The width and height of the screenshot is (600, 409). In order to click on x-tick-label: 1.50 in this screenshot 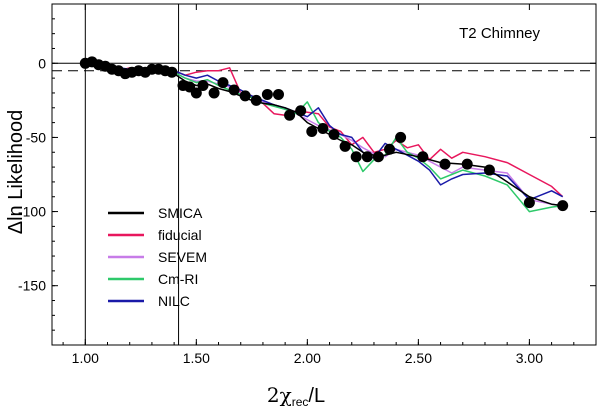, I will do `click(196, 358)`.